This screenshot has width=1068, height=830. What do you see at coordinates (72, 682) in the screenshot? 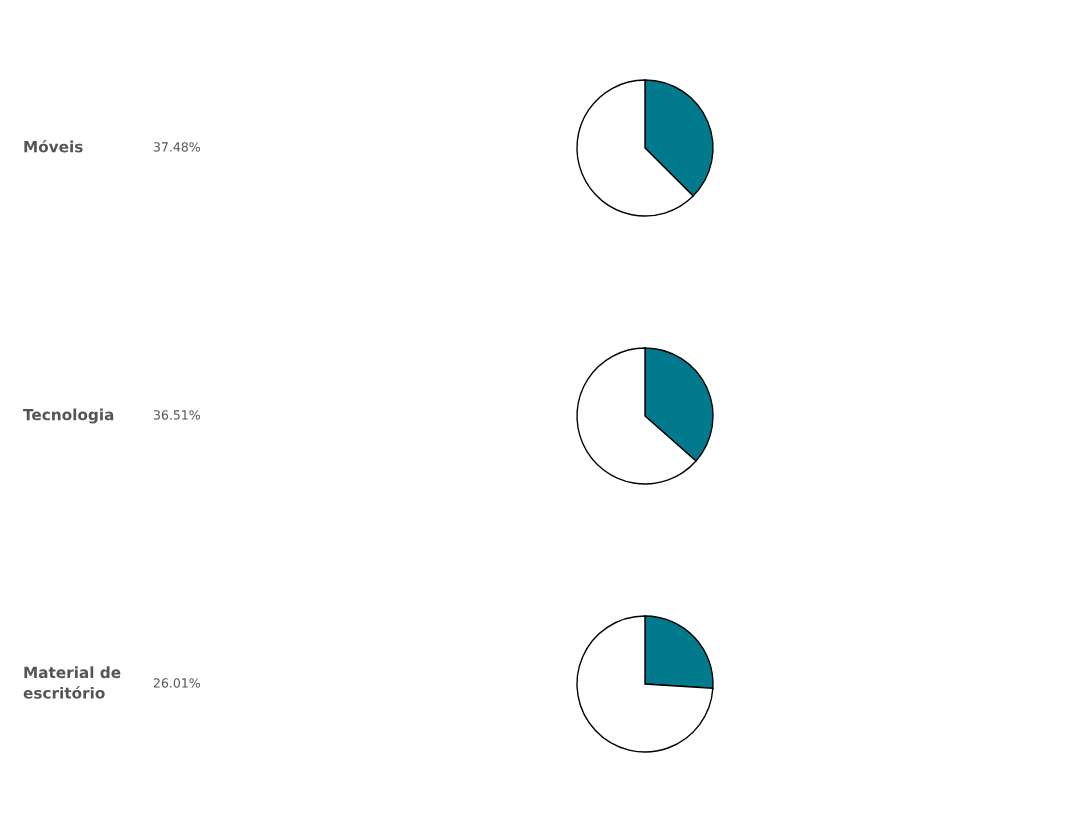
I see `text: Material de escritório` at bounding box center [72, 682].